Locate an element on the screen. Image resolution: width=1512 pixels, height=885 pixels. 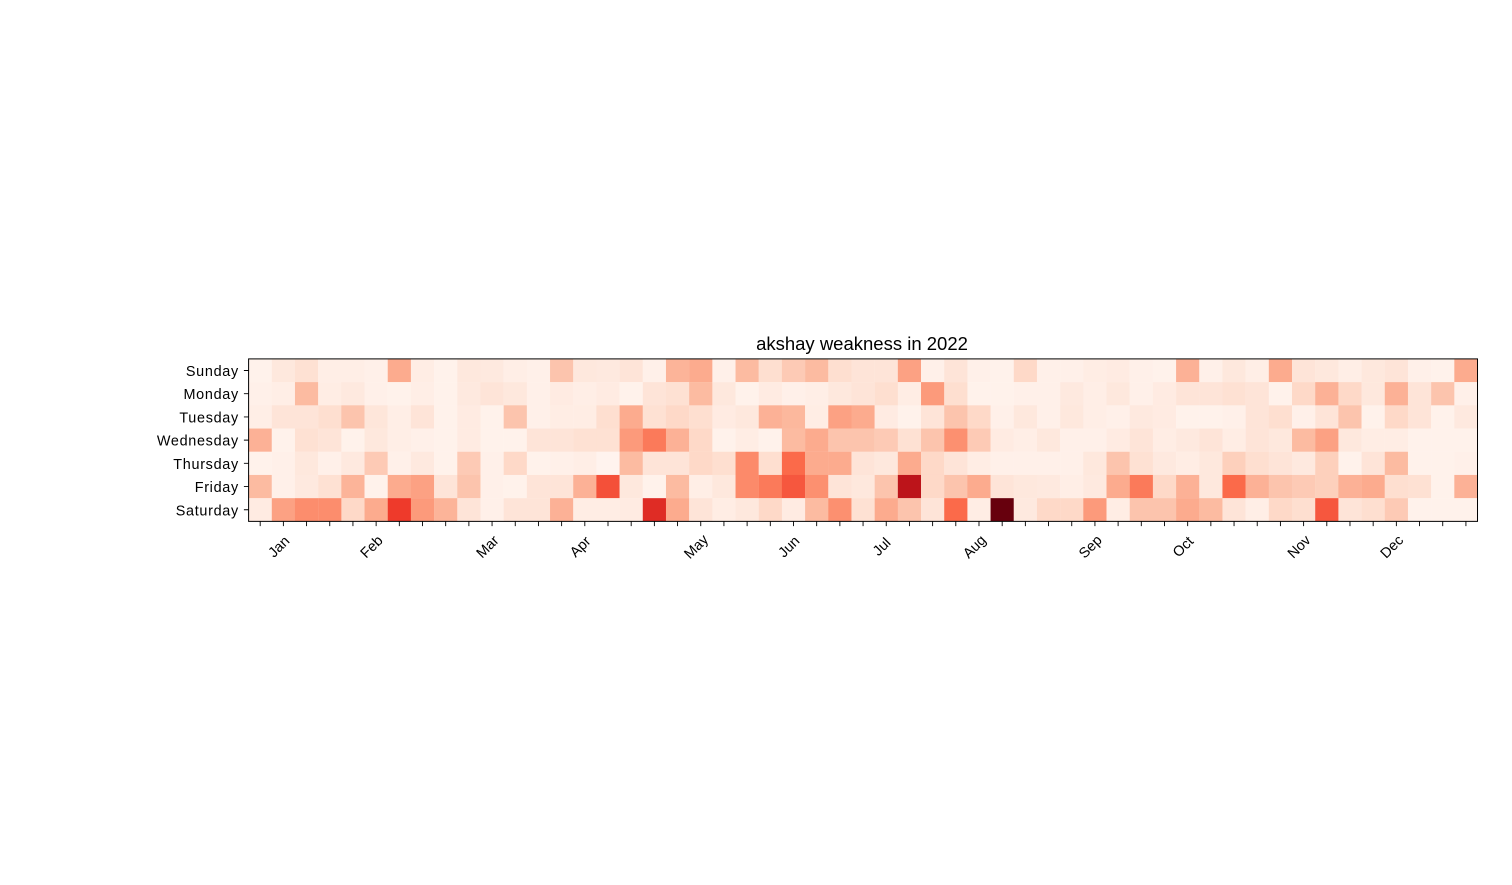
svg-text: Friday is located at coordinates (217, 488).